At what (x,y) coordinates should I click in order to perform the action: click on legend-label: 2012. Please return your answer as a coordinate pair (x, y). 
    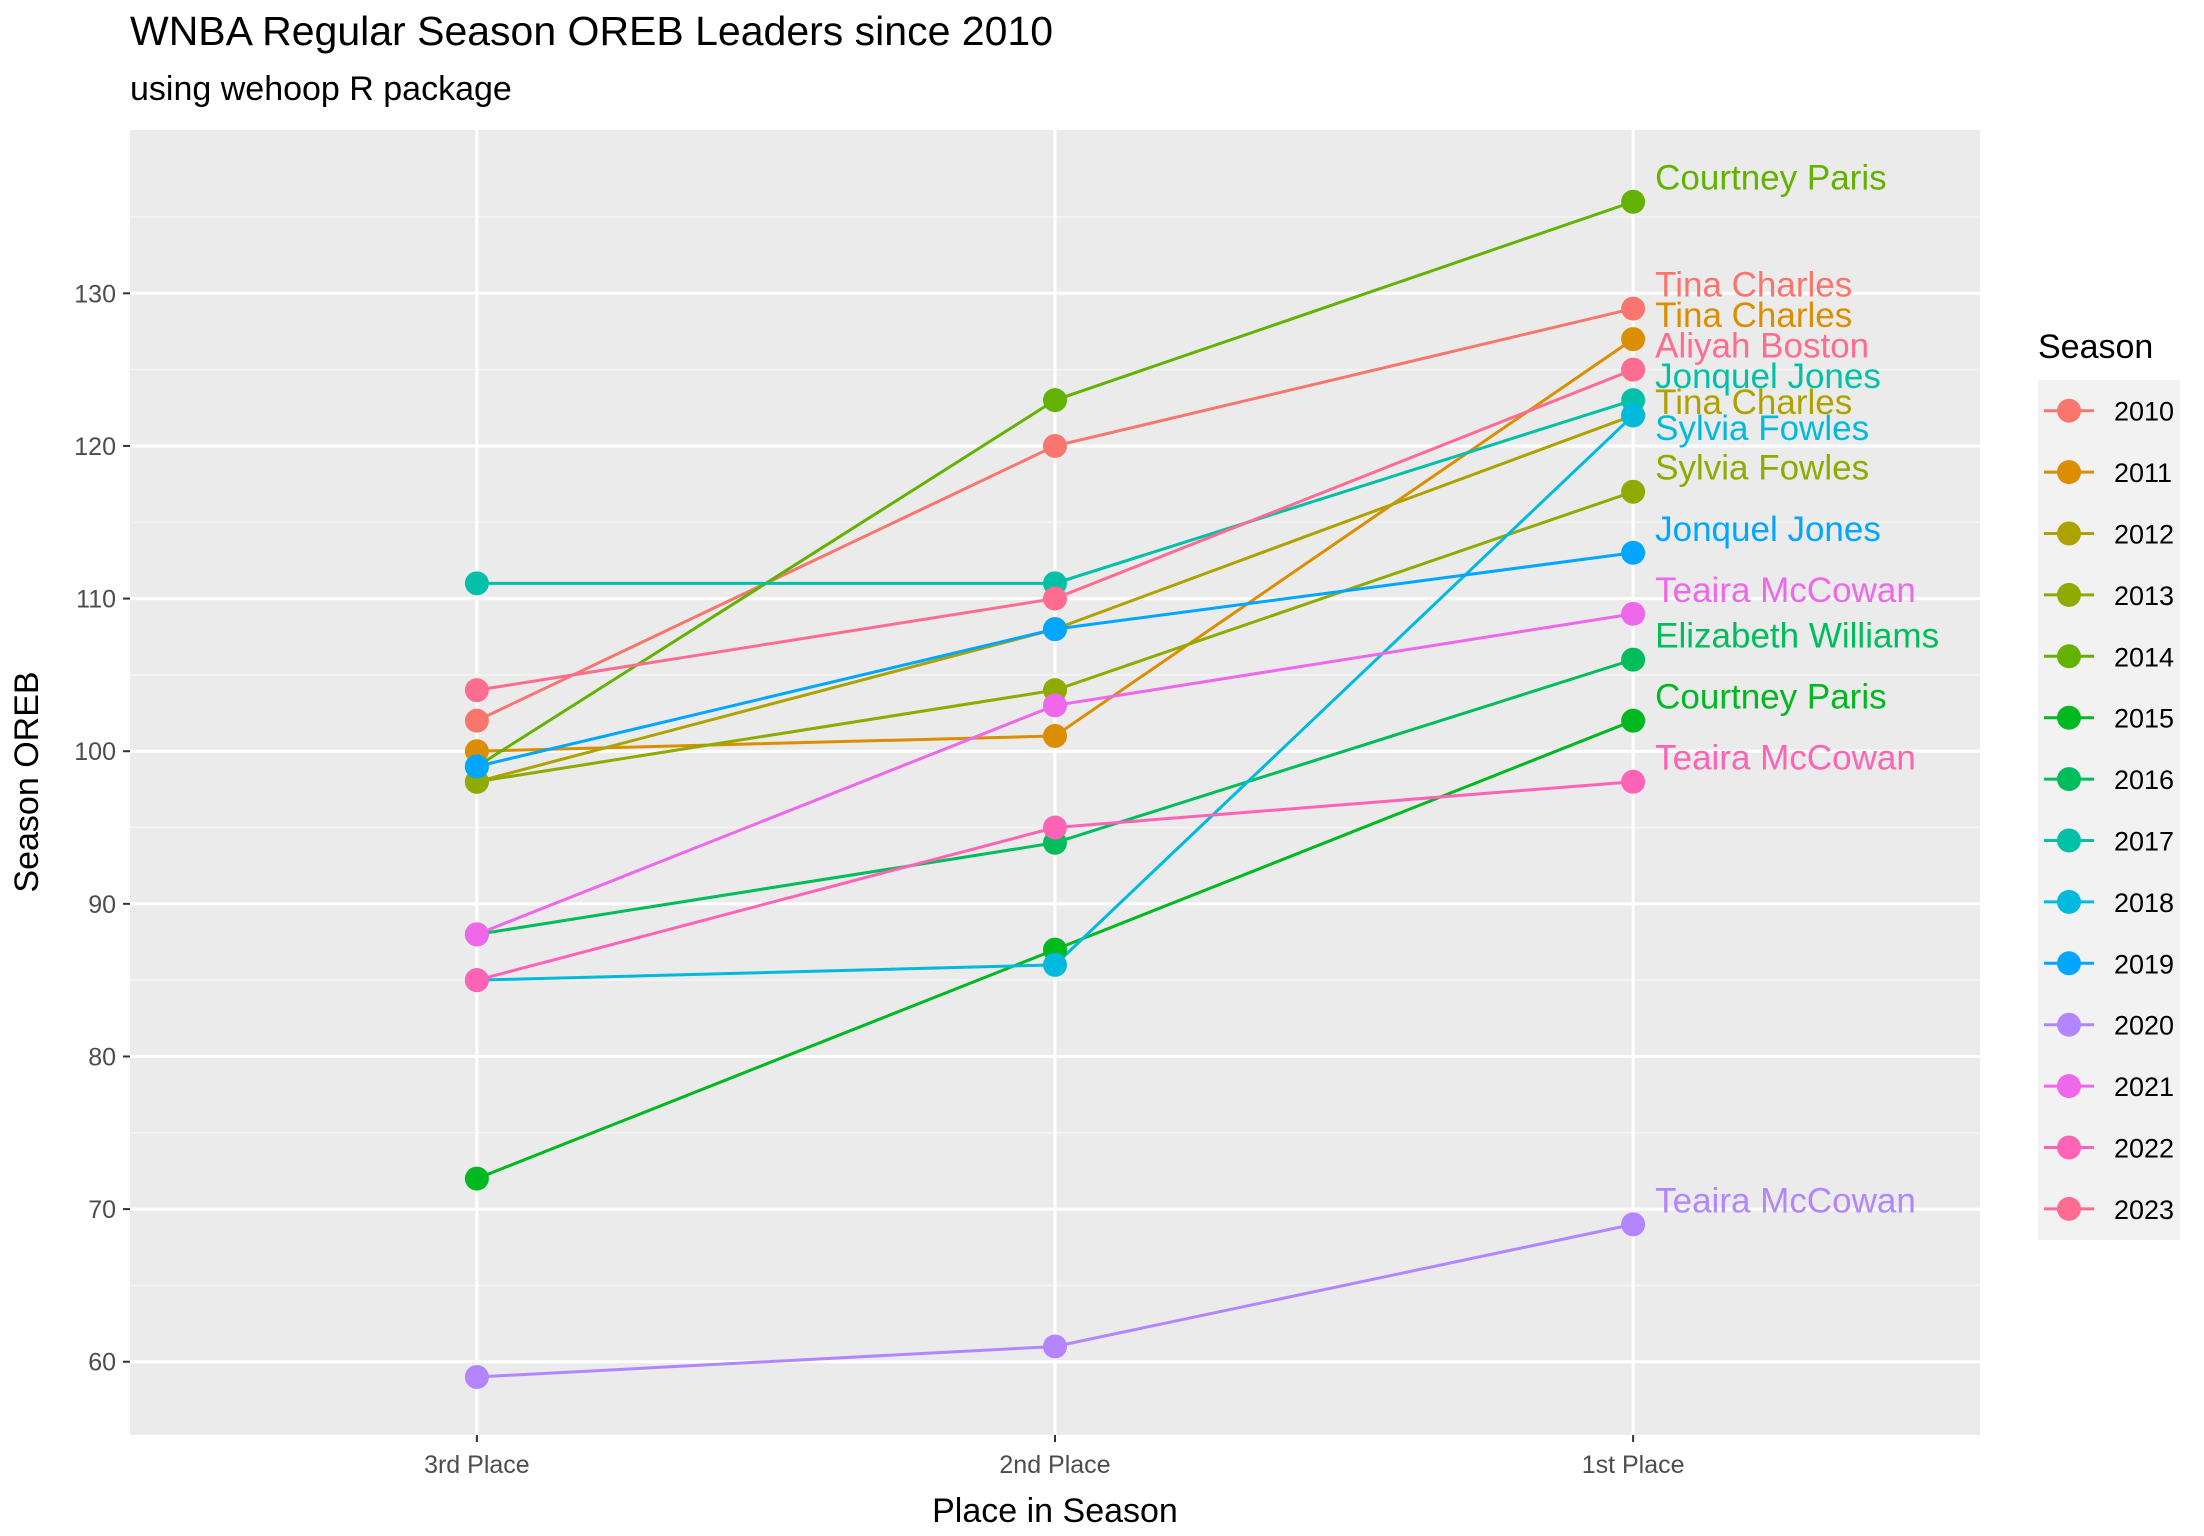
    Looking at the image, I should click on (2144, 535).